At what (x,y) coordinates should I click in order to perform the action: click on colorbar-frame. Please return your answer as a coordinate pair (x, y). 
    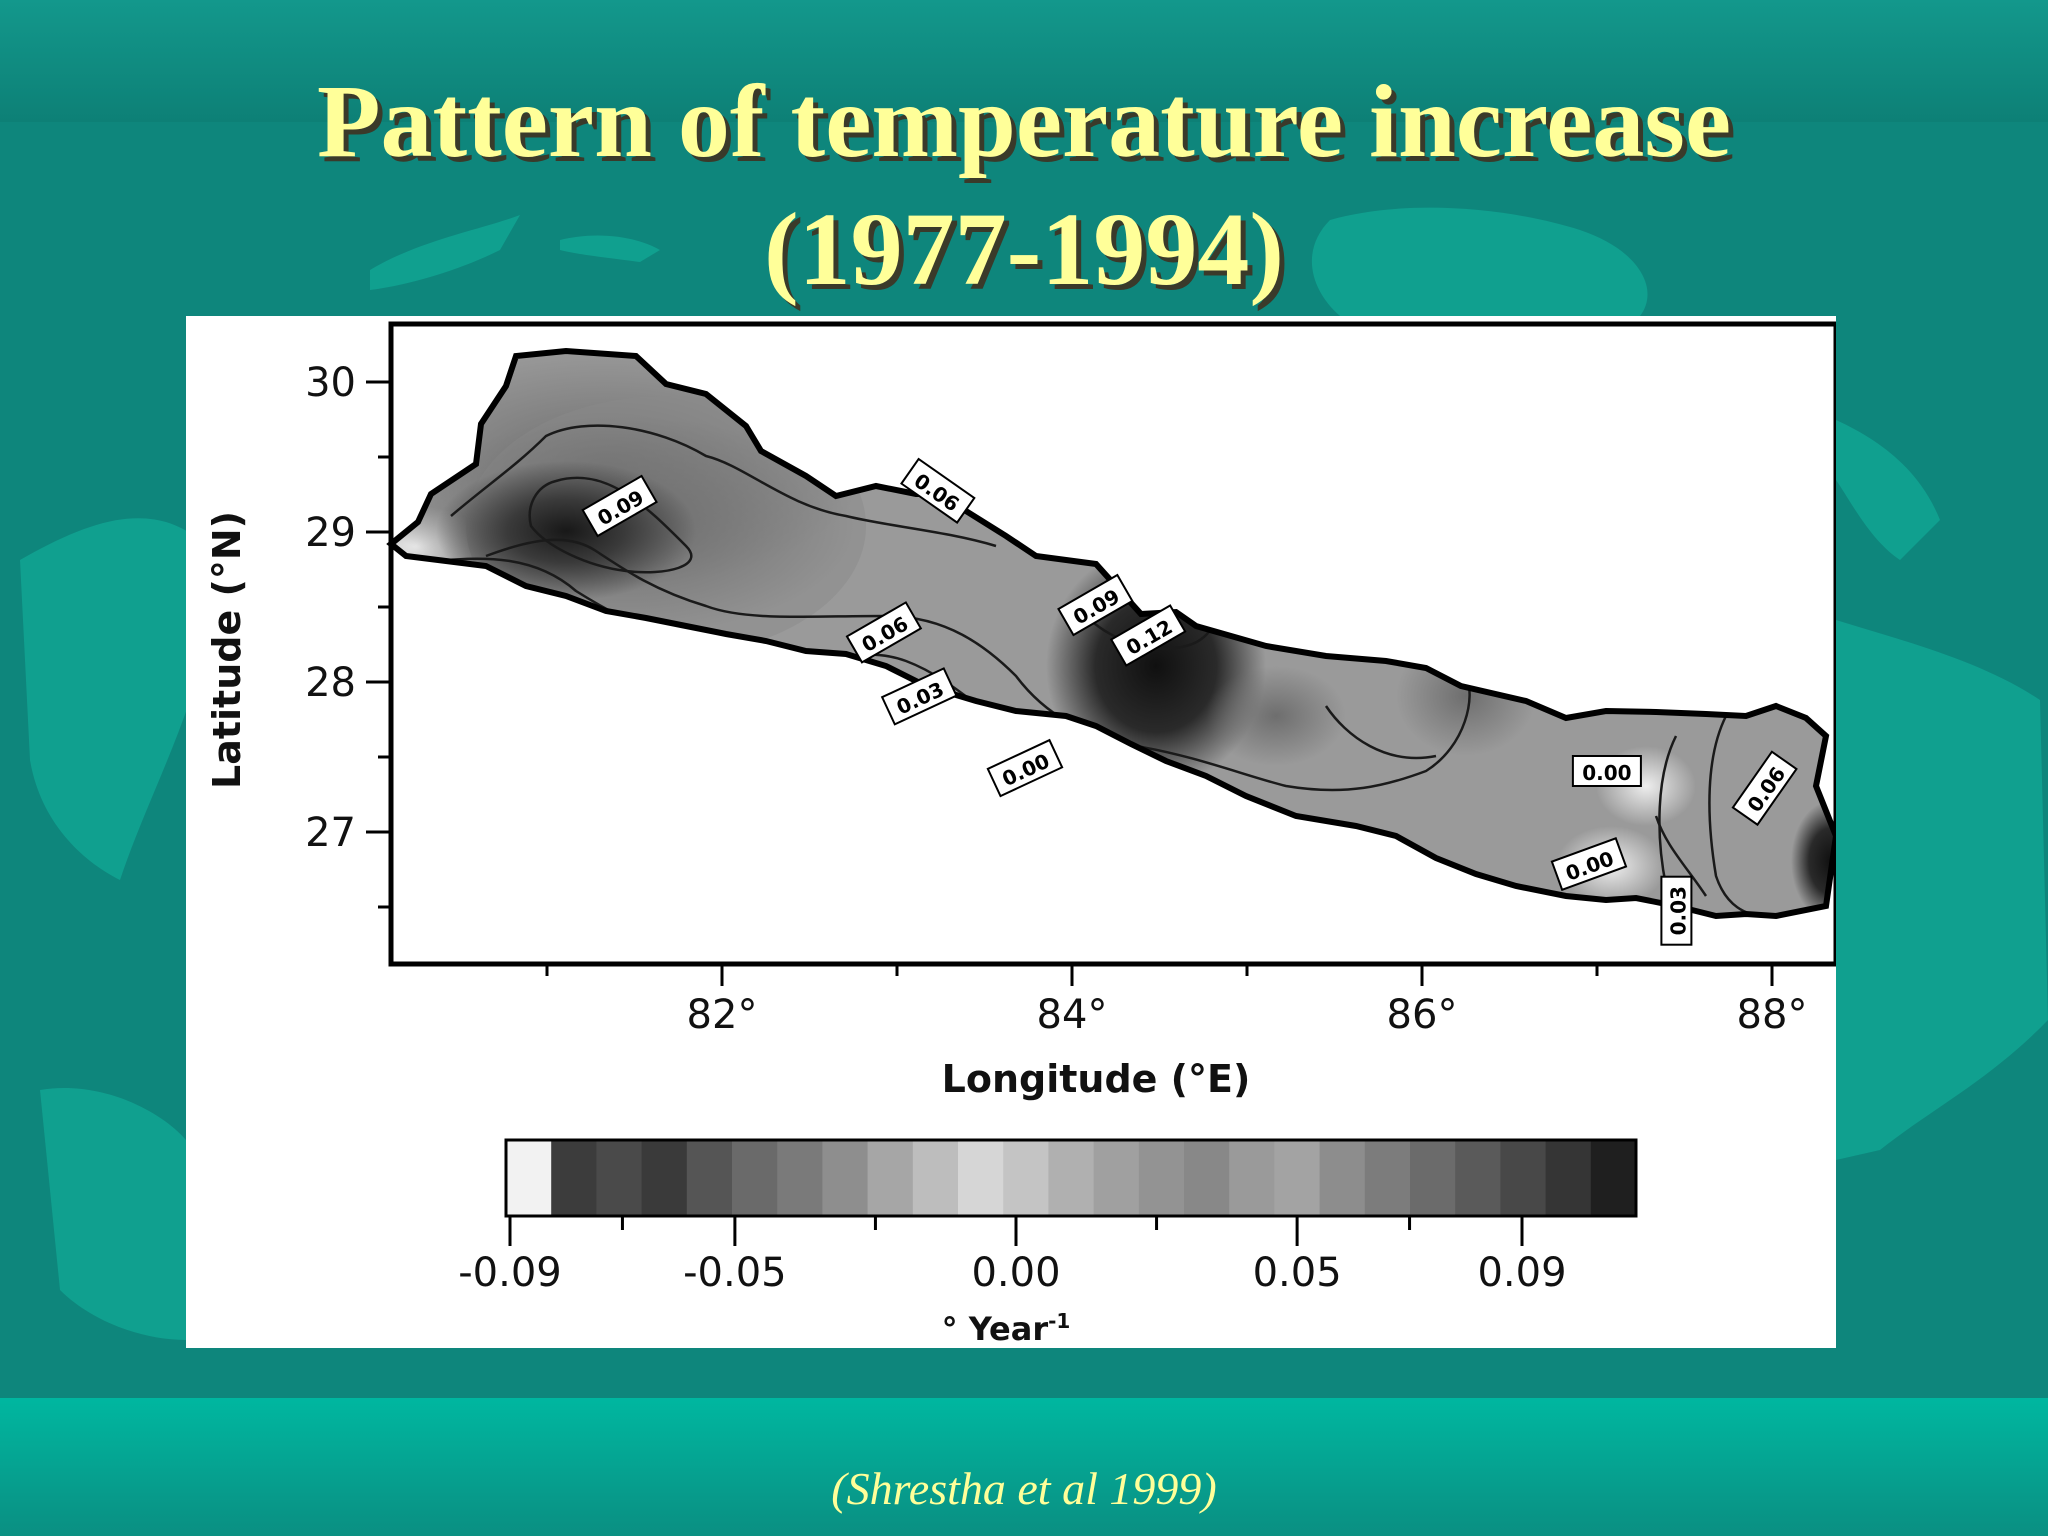
    Looking at the image, I should click on (1071, 1178).